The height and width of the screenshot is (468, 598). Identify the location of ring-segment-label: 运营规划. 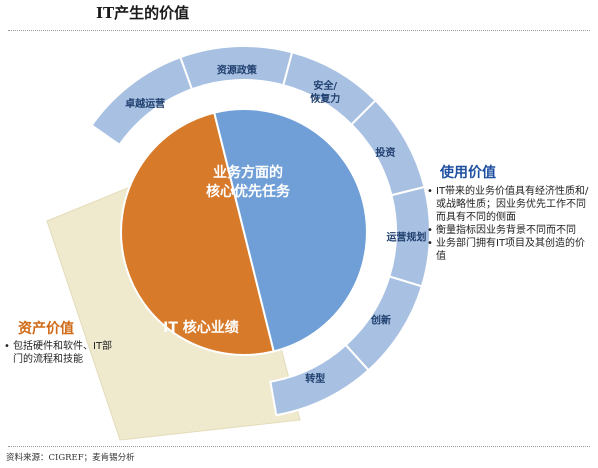
(406, 236).